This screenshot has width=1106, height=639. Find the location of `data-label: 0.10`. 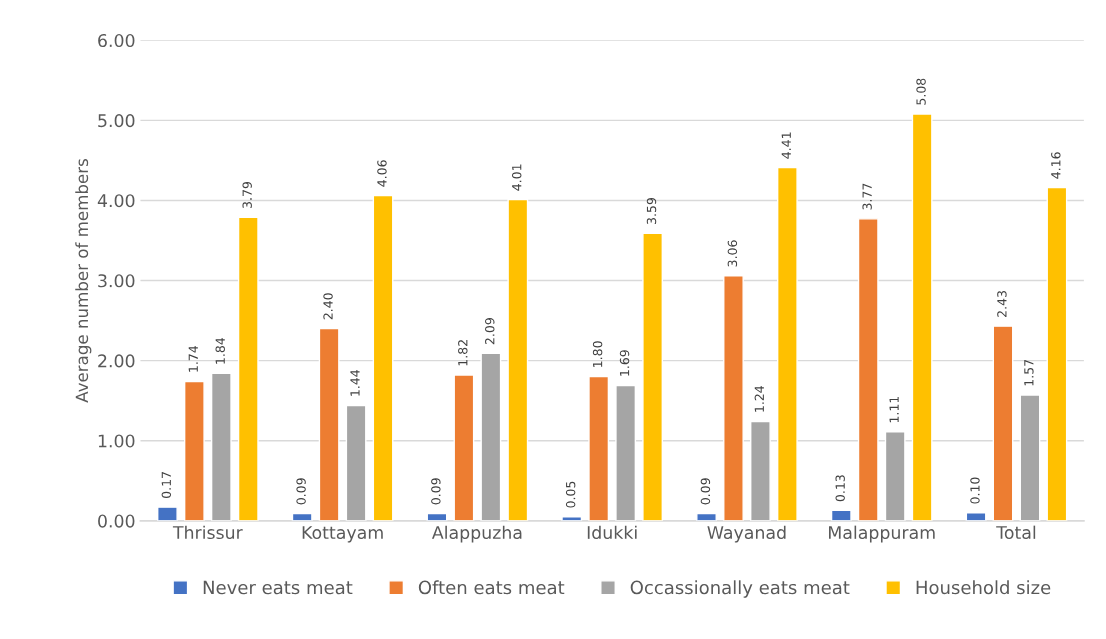

data-label: 0.10 is located at coordinates (975, 490).